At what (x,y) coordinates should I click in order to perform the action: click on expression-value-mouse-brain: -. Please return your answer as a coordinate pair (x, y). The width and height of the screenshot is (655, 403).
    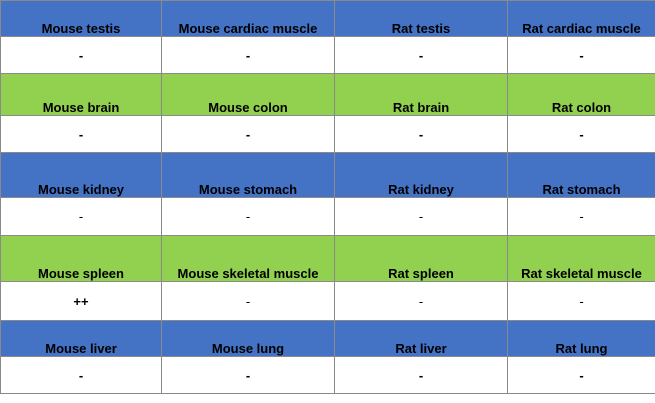
    Looking at the image, I should click on (81, 134).